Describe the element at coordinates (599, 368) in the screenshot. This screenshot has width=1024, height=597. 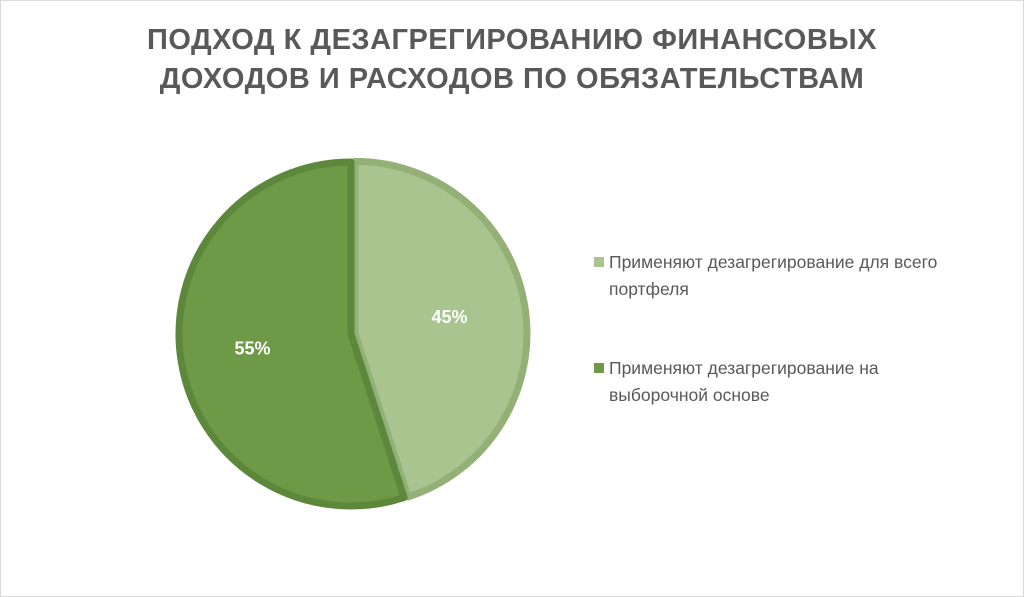
I see `legend-swatch-selective-basis` at that location.